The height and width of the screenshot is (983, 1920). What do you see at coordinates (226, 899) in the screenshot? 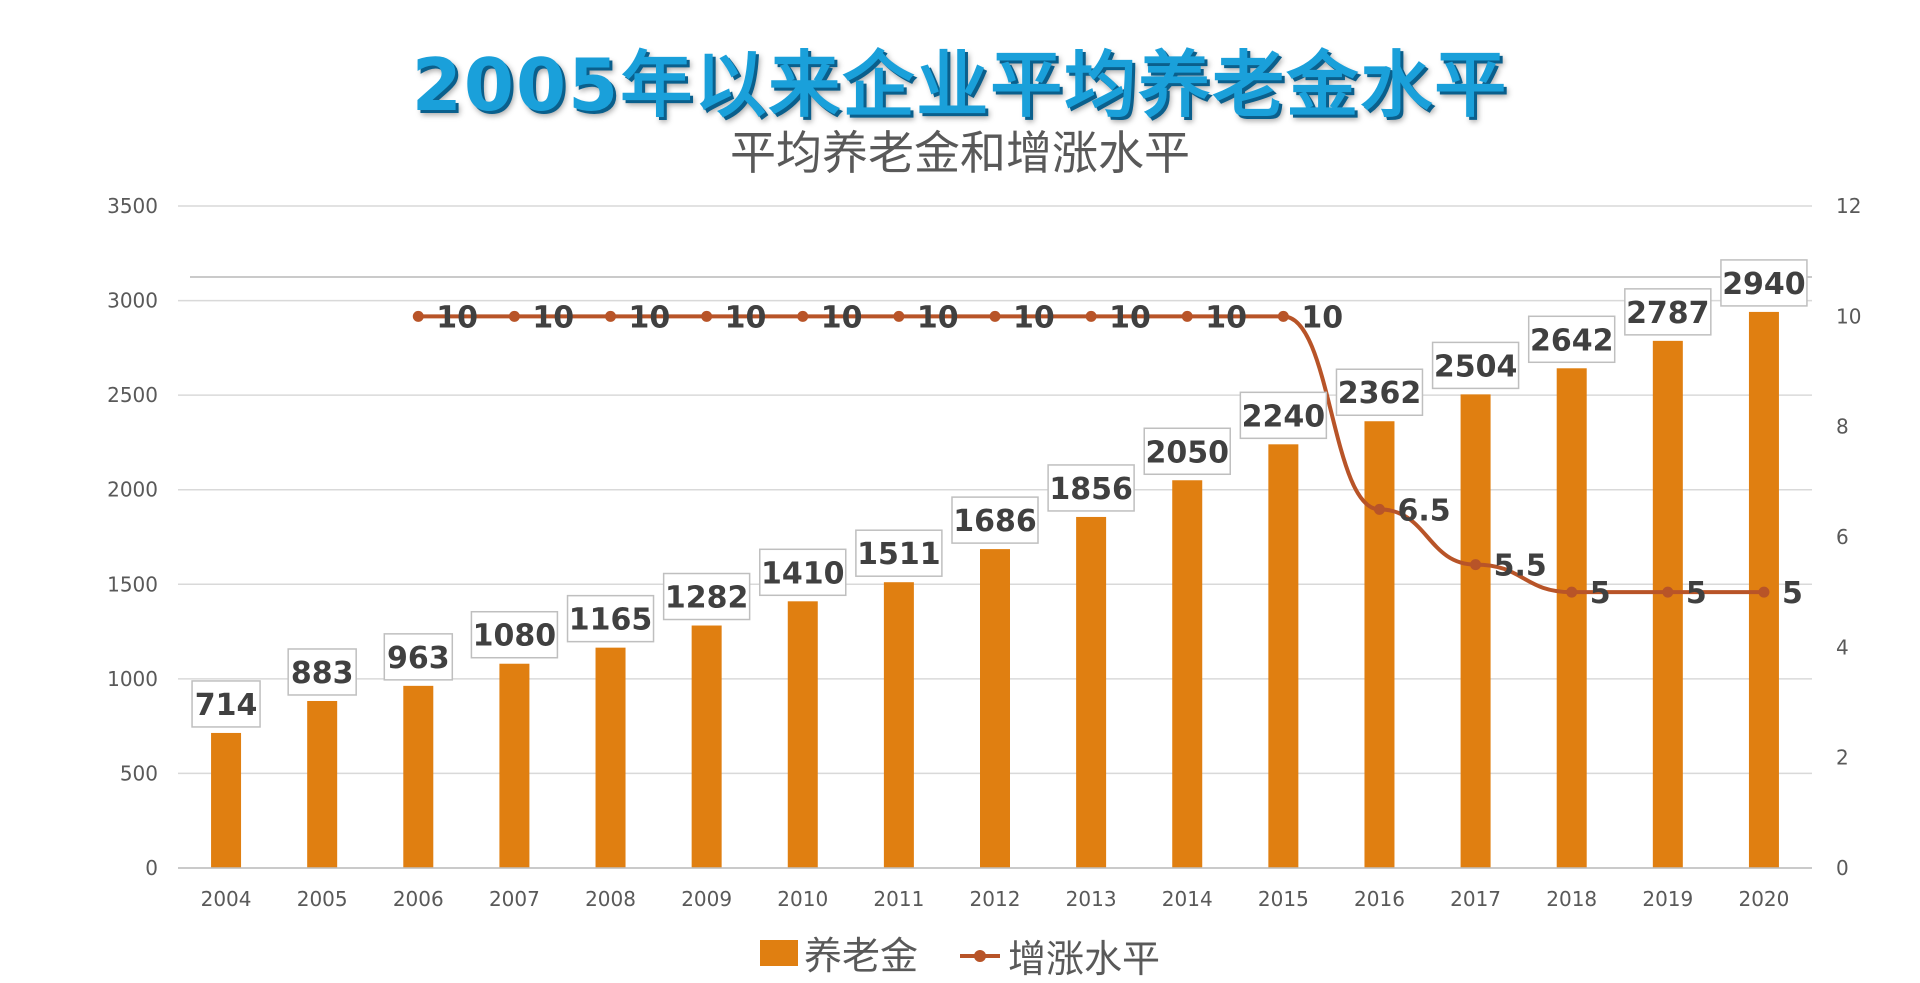
I see `x-axis-tick-label: 2004` at bounding box center [226, 899].